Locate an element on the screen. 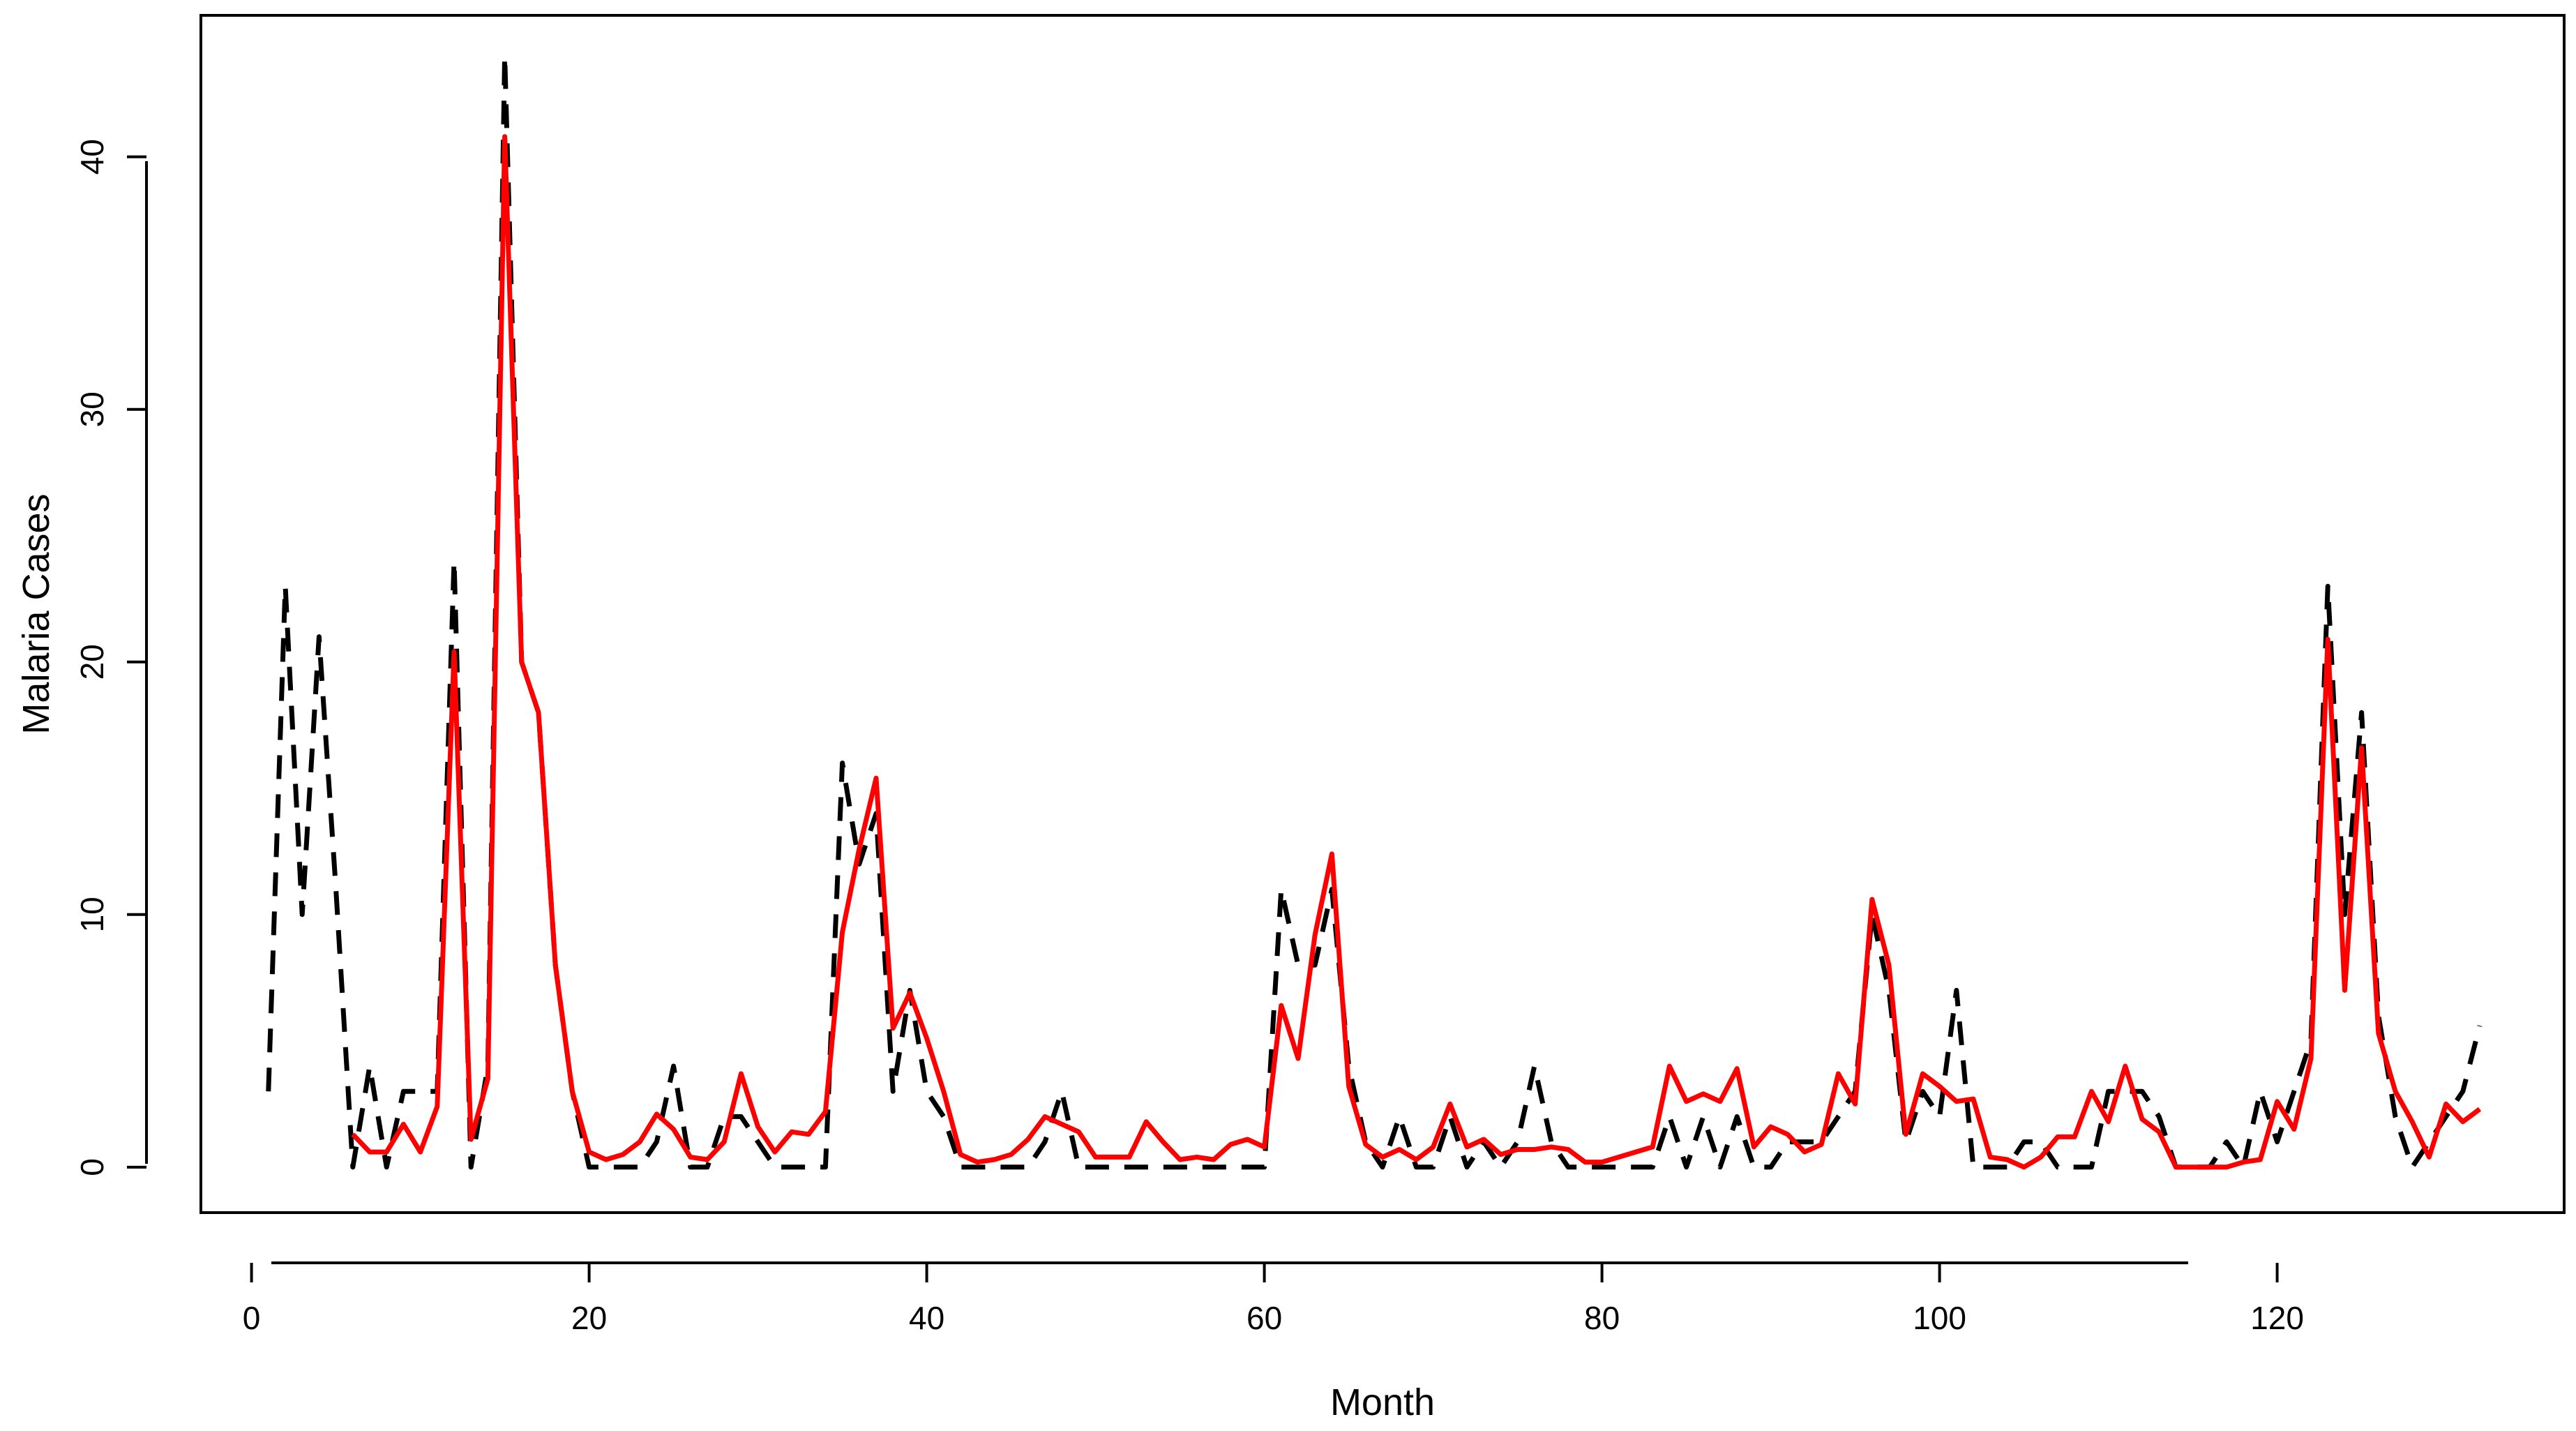 This screenshot has height=1431, width=2576. x-tick-label: 40 is located at coordinates (926, 1318).